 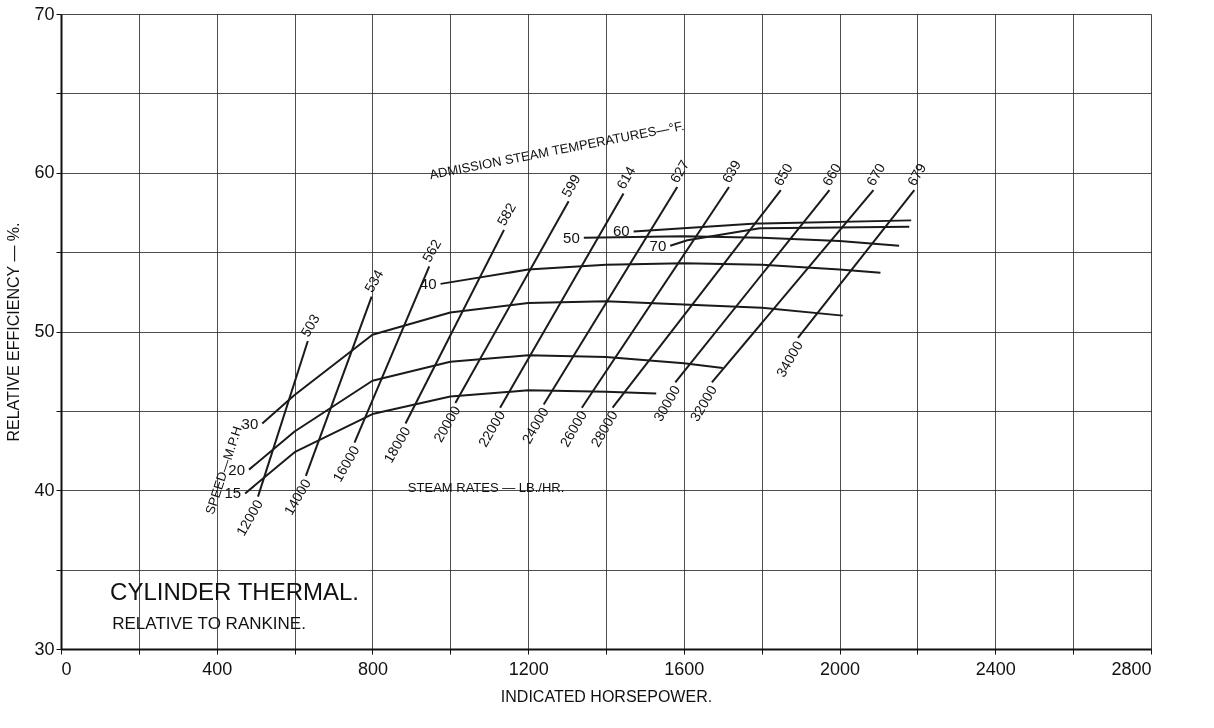 What do you see at coordinates (14, 332) in the screenshot?
I see `y-axis-title: RELATIVE EFFICIENCY — %.` at bounding box center [14, 332].